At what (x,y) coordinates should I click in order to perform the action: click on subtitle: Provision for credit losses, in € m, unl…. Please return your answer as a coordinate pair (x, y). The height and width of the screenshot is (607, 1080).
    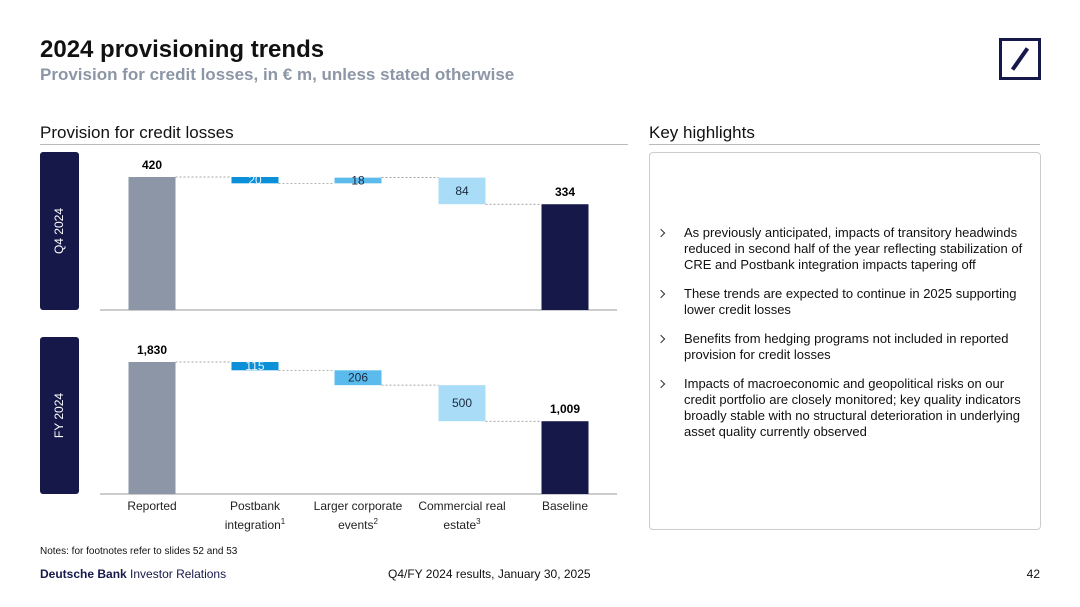
    Looking at the image, I should click on (277, 74).